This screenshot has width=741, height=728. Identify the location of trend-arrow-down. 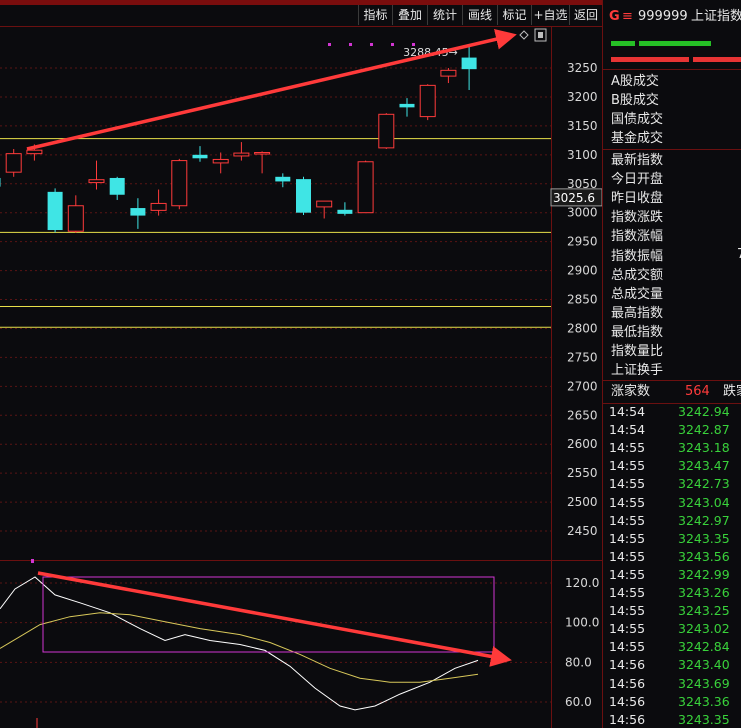
(274, 619).